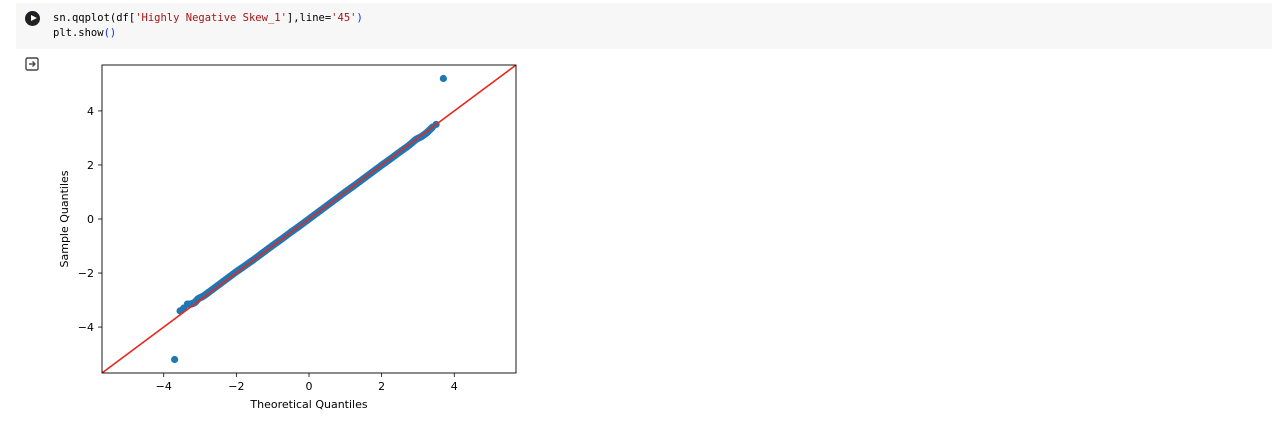  Describe the element at coordinates (86, 327) in the screenshot. I see `y-tick-label: −4` at that location.